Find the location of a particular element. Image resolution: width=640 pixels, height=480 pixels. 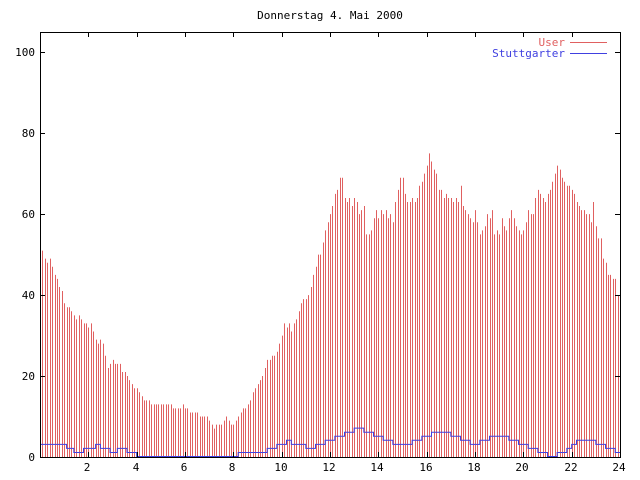

legend-label-stuttgarter: Stuttgarter is located at coordinates (528, 53).